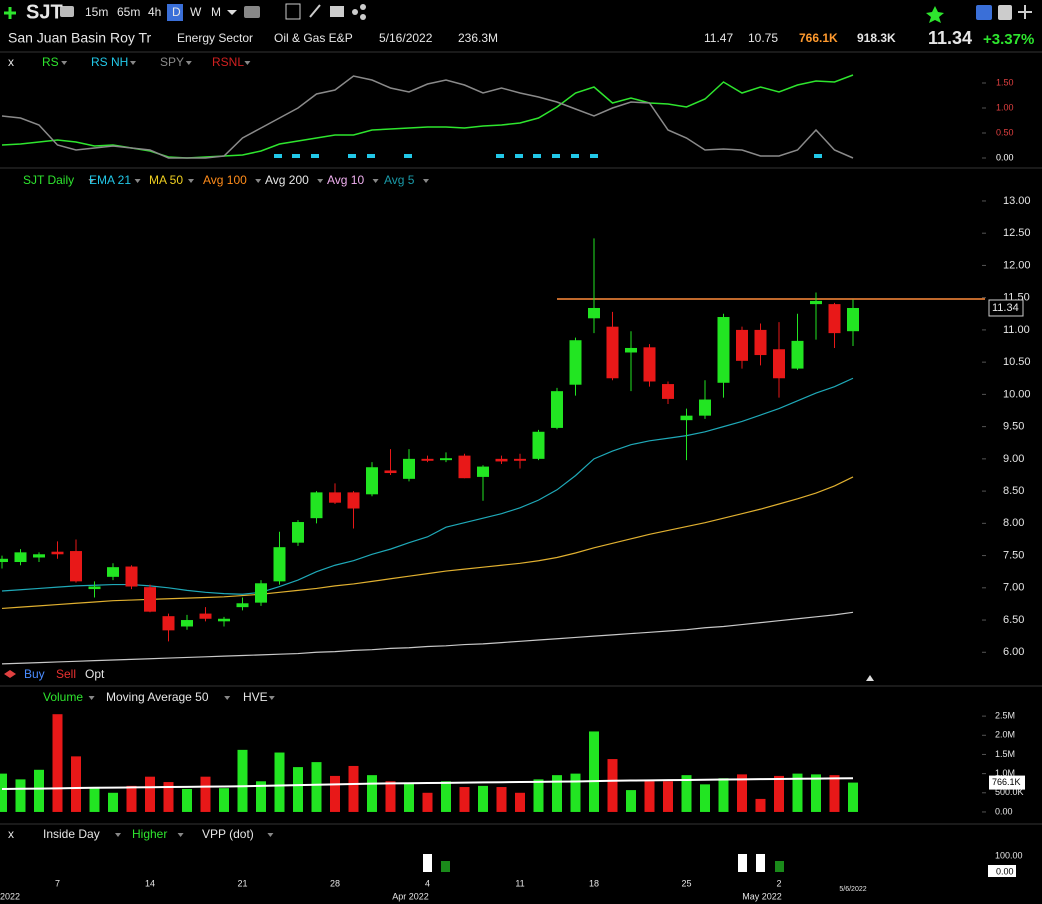 This screenshot has width=1042, height=904. I want to click on low: 10.75, so click(763, 38).